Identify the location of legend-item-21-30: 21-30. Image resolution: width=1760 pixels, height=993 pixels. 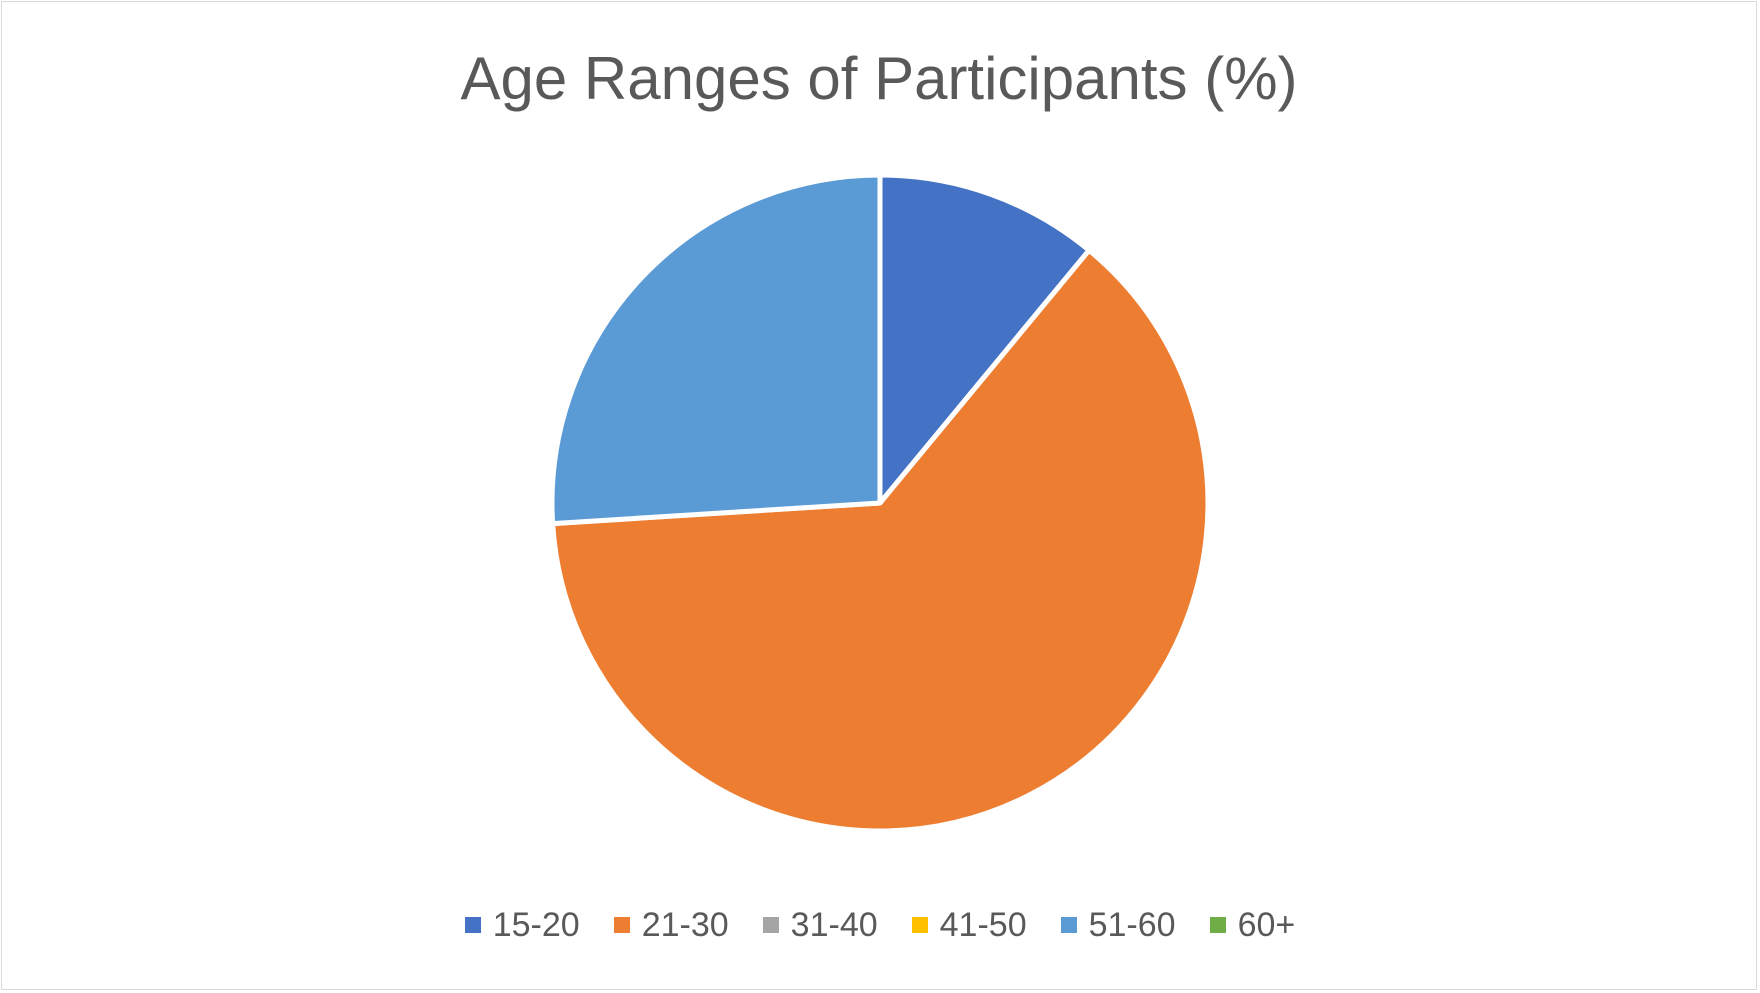
(671, 925).